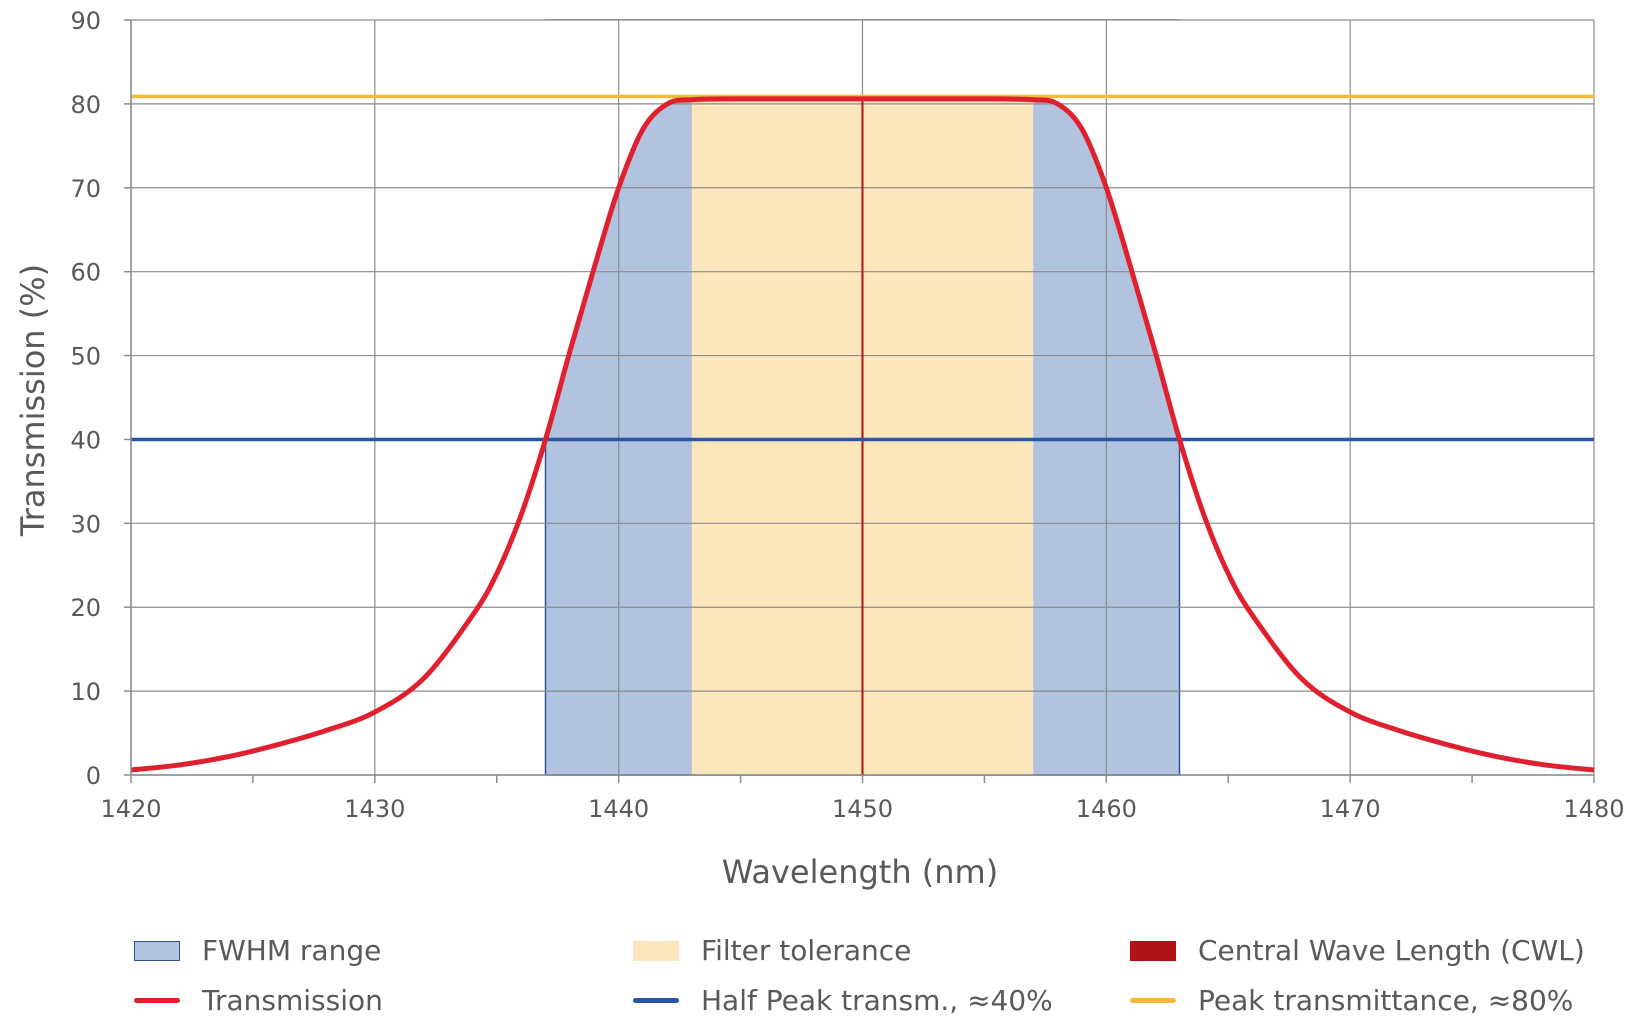  Describe the element at coordinates (85, 440) in the screenshot. I see `y-tick-label-40: 40` at that location.